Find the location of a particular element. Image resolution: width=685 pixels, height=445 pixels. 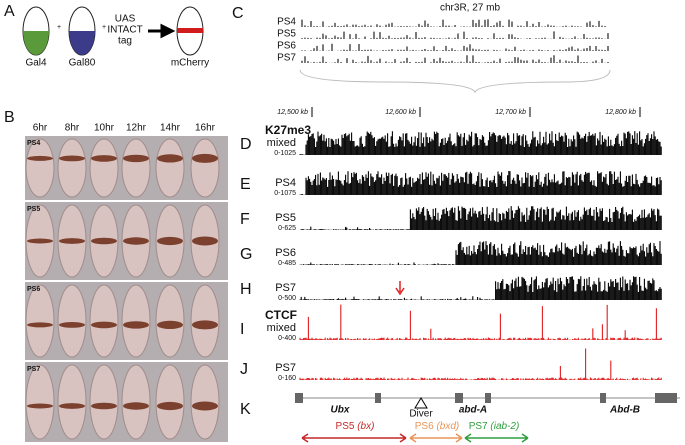

coord-label: 12,700 kb is located at coordinates (510, 112).